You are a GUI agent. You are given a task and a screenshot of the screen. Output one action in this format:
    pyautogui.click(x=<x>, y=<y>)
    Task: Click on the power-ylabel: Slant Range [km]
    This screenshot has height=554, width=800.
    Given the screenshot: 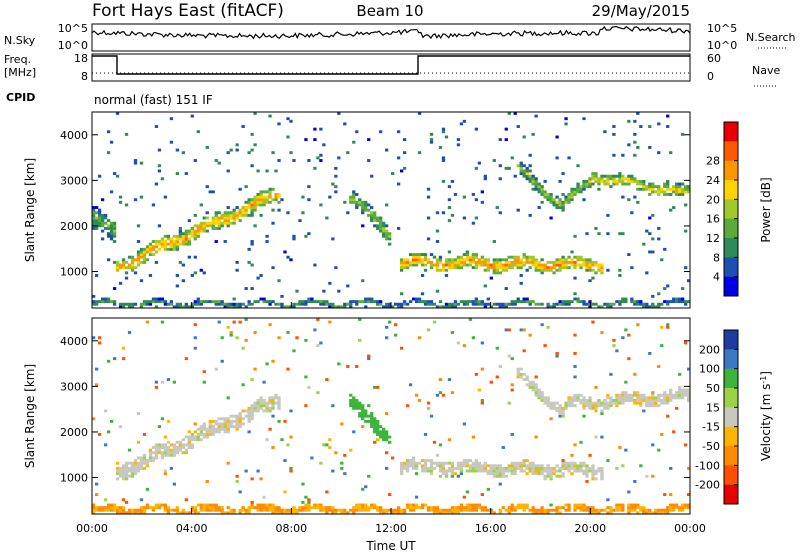 What is the action you would take?
    pyautogui.click(x=30, y=210)
    